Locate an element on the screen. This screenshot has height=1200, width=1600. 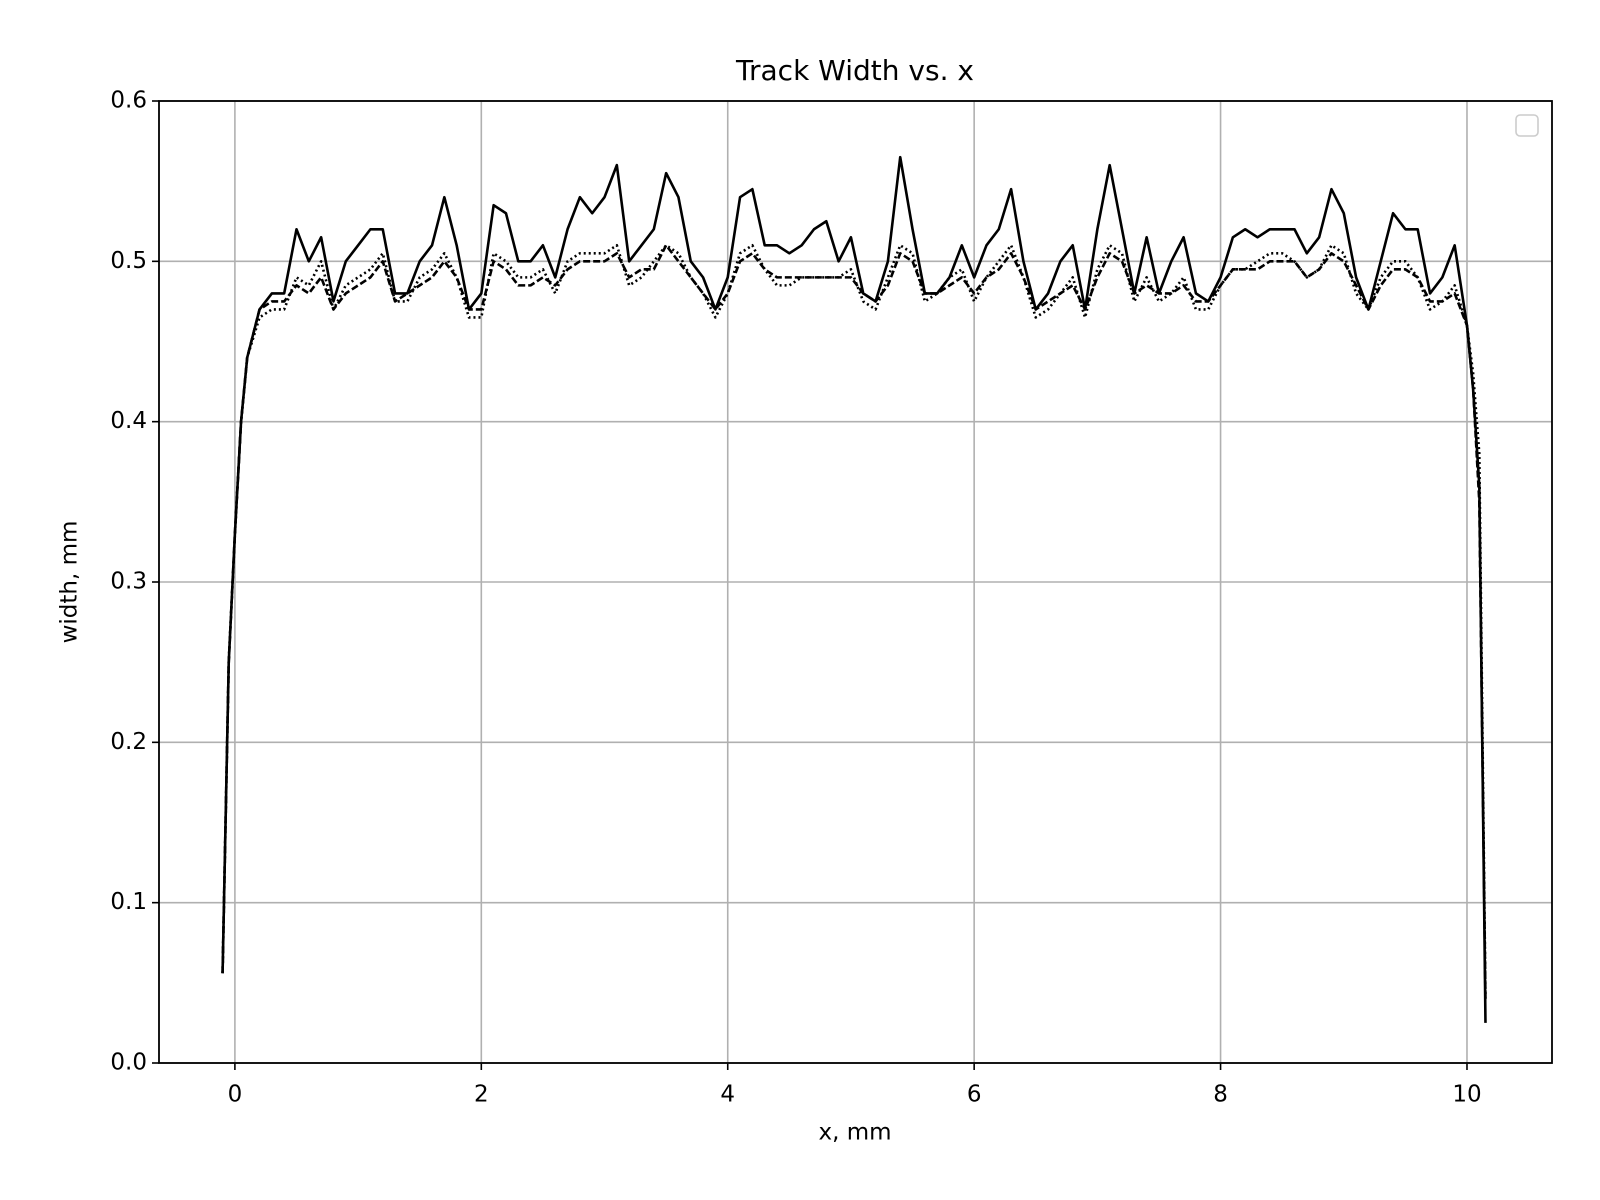
legend-box is located at coordinates (1527, 125).